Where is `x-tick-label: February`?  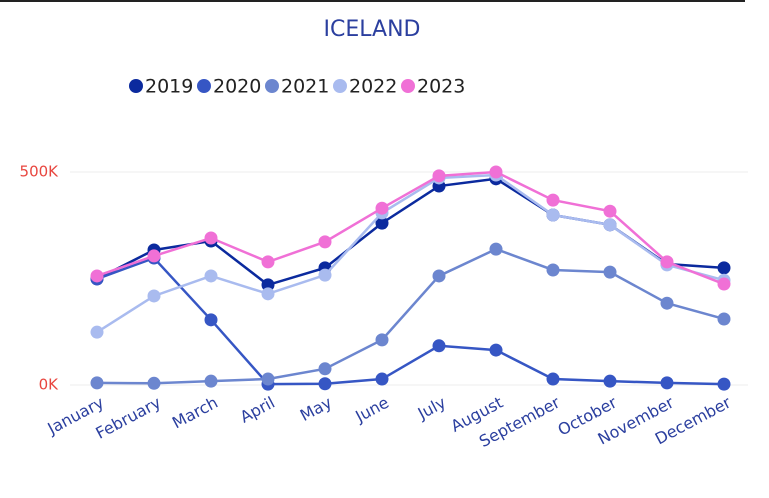 x-tick-label: February is located at coordinates (128, 418).